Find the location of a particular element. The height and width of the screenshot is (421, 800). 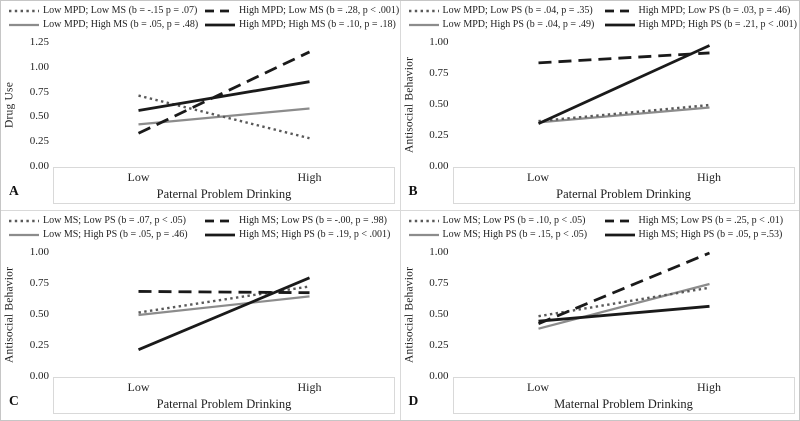

legend-label: Low MS; Low PS (b = .07, p < .05) is located at coordinates (114, 220).